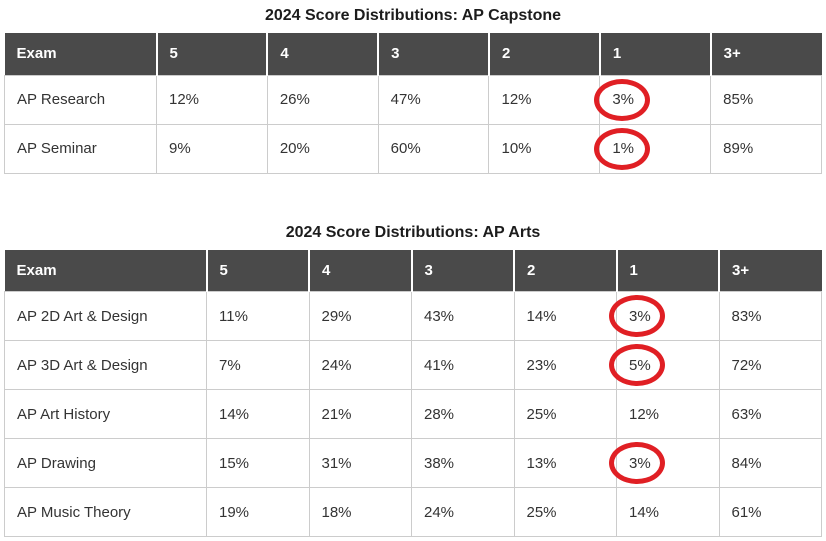 This screenshot has height=541, width=826. Describe the element at coordinates (105, 463) in the screenshot. I see `exam-name-cell: AP Drawing` at that location.